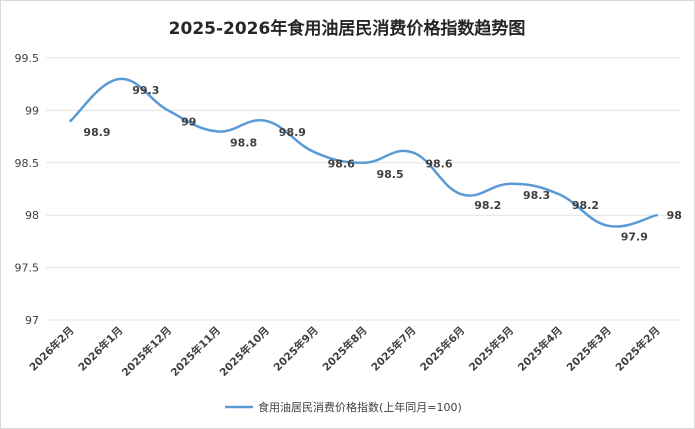 This screenshot has width=695, height=429. What do you see at coordinates (345, 349) in the screenshot?
I see `x-tick-label: 2025年8月` at bounding box center [345, 349].